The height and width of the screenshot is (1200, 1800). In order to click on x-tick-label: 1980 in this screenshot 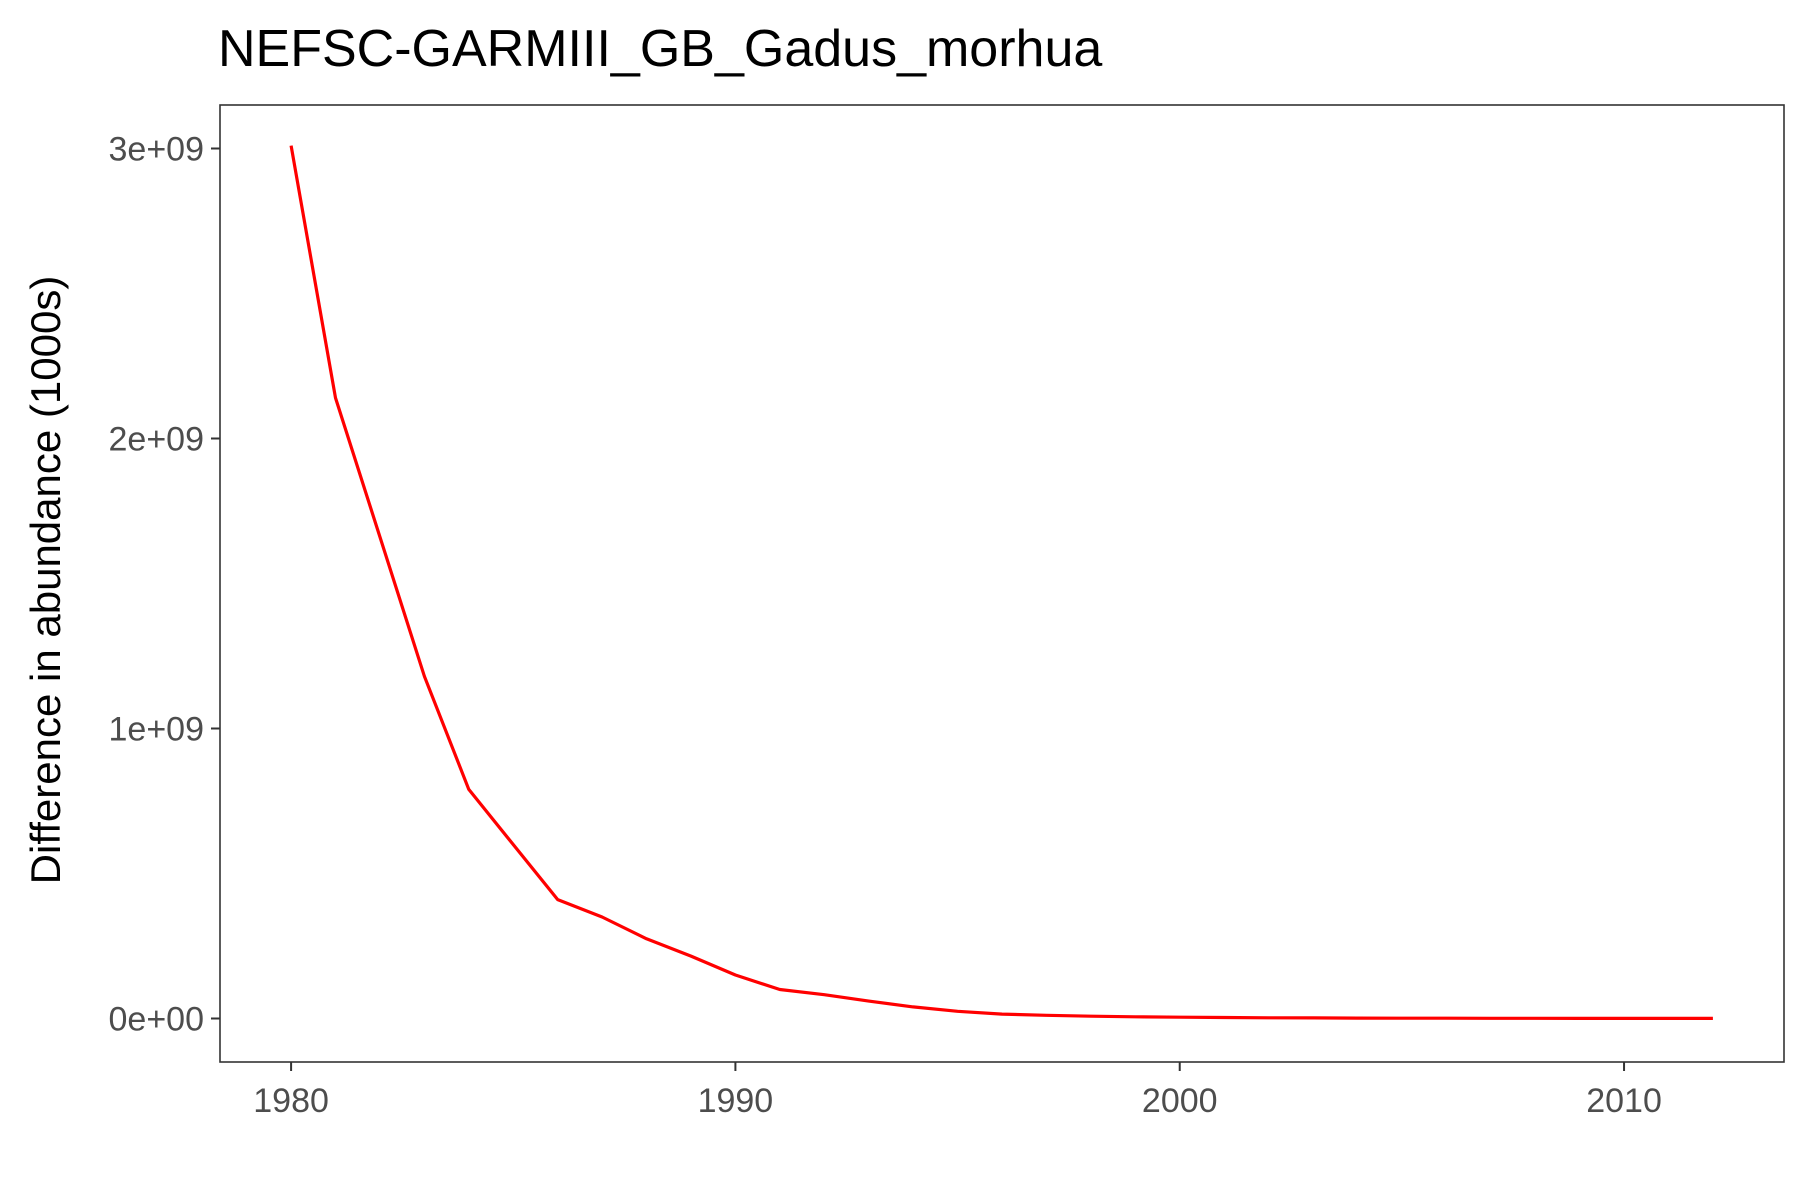, I will do `click(291, 1101)`.